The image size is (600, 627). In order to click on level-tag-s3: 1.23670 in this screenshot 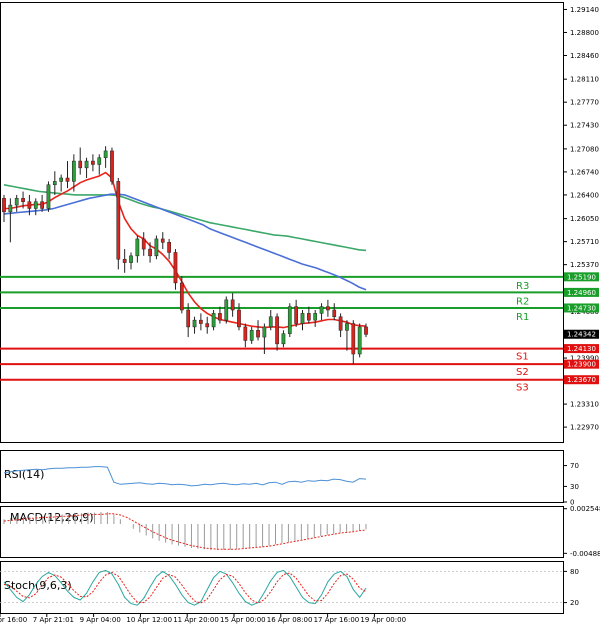, I will do `click(581, 380)`.